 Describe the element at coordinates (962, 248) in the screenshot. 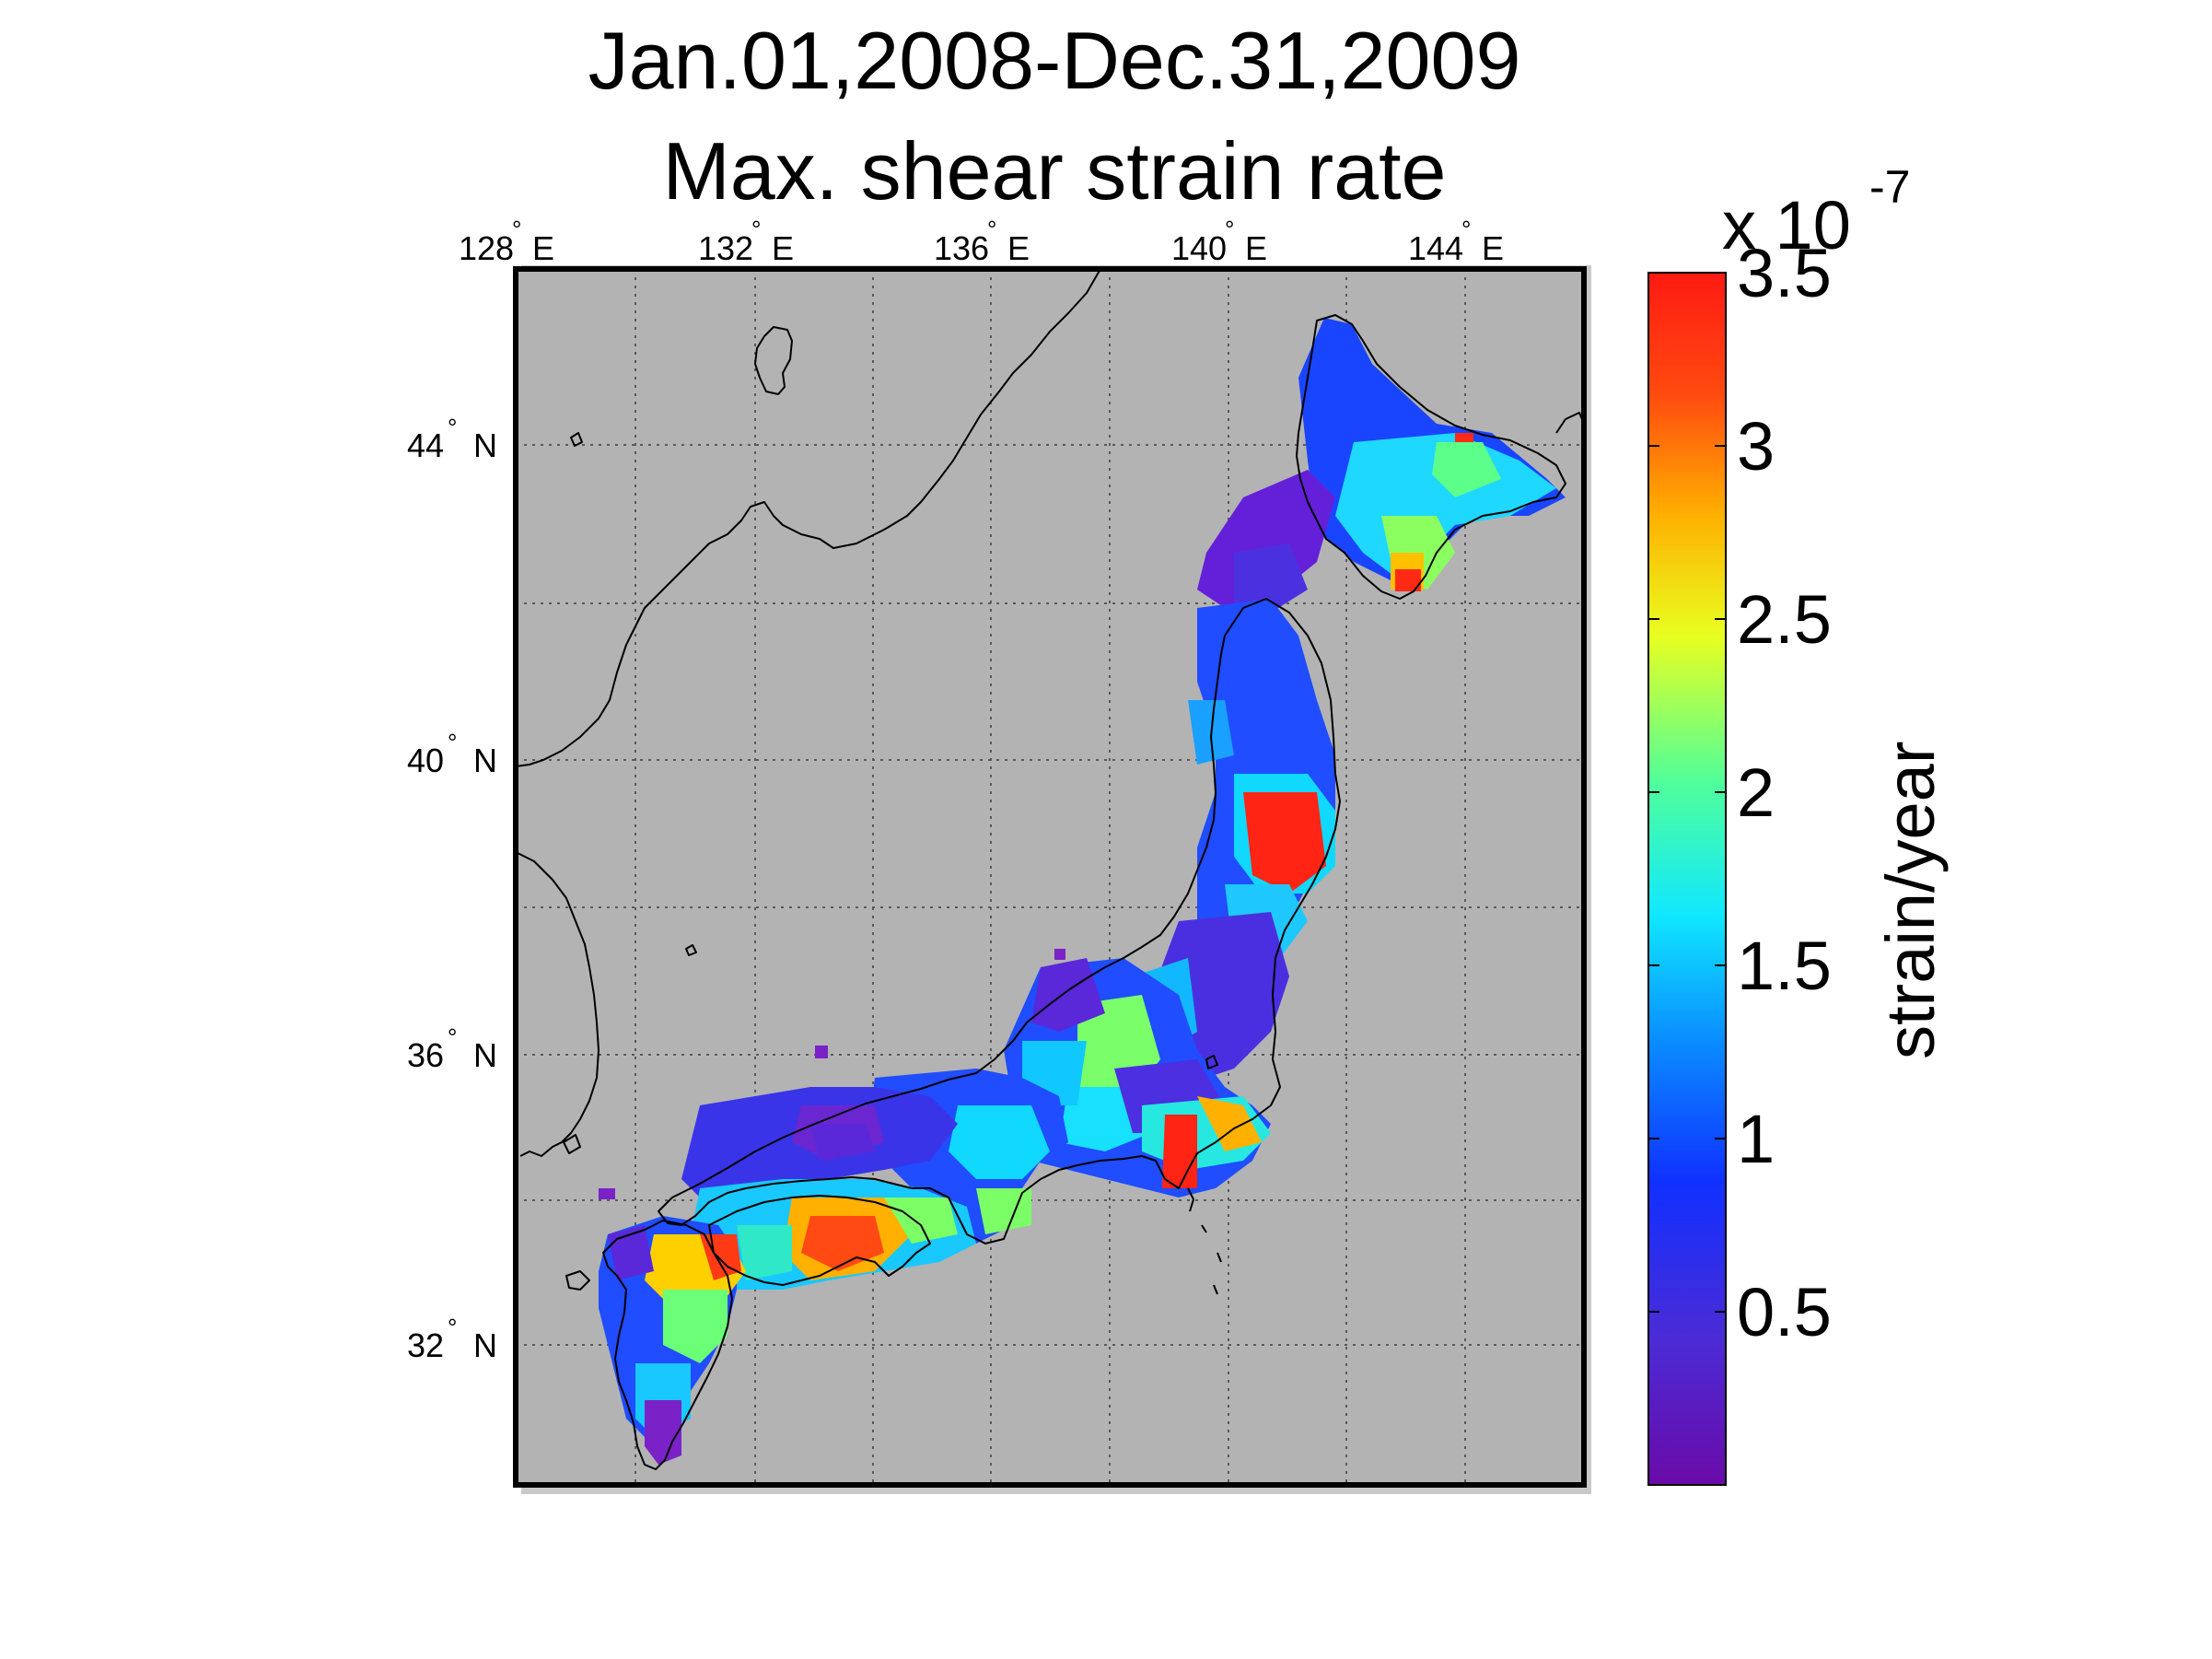

I see `svg-text: 136` at that location.